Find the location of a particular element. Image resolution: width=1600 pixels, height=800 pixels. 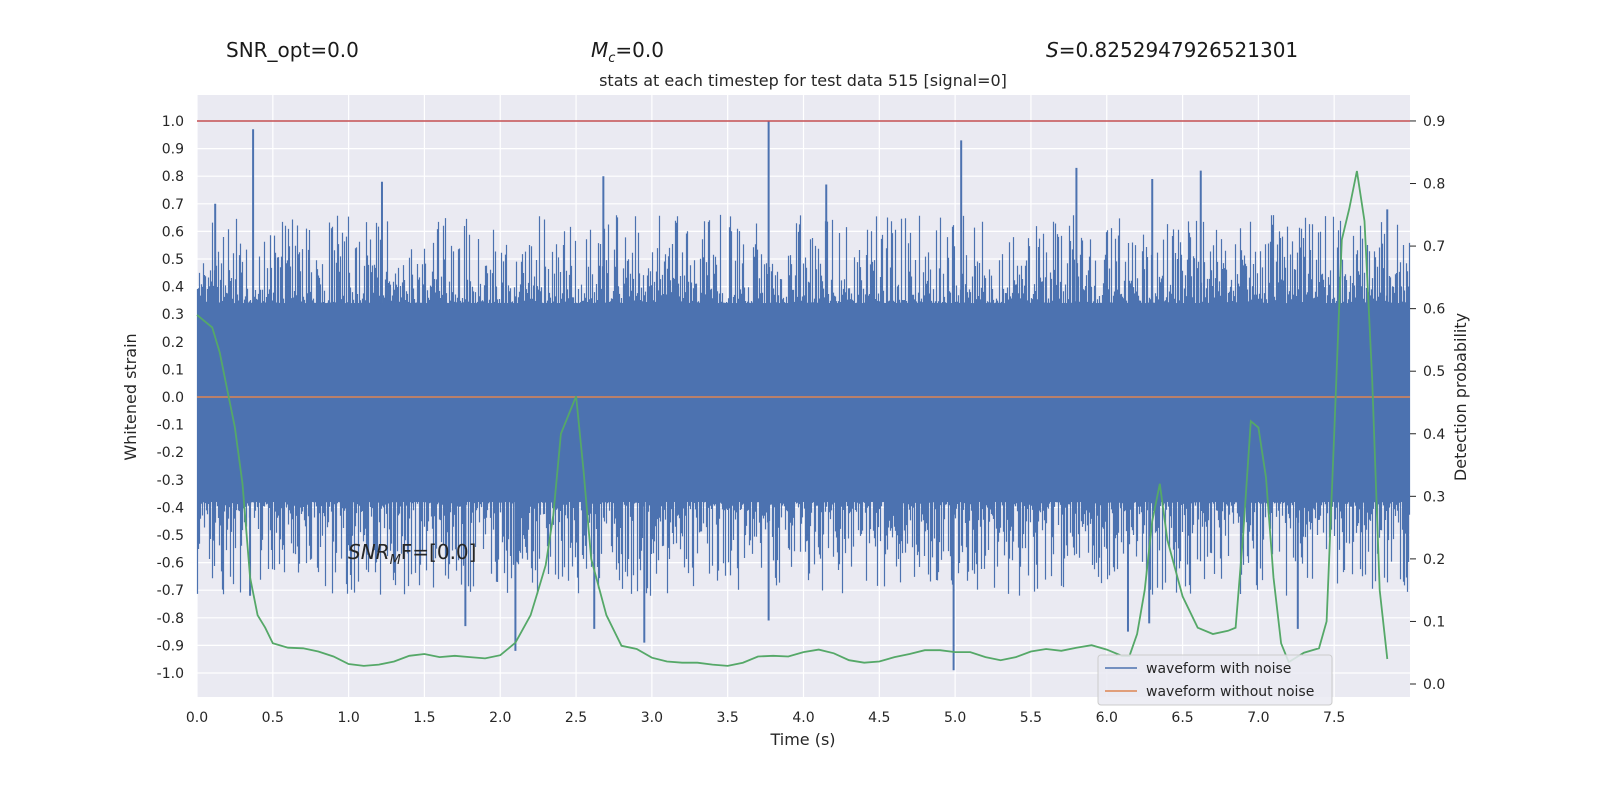

x-tick-label: 0.0 is located at coordinates (197, 718).